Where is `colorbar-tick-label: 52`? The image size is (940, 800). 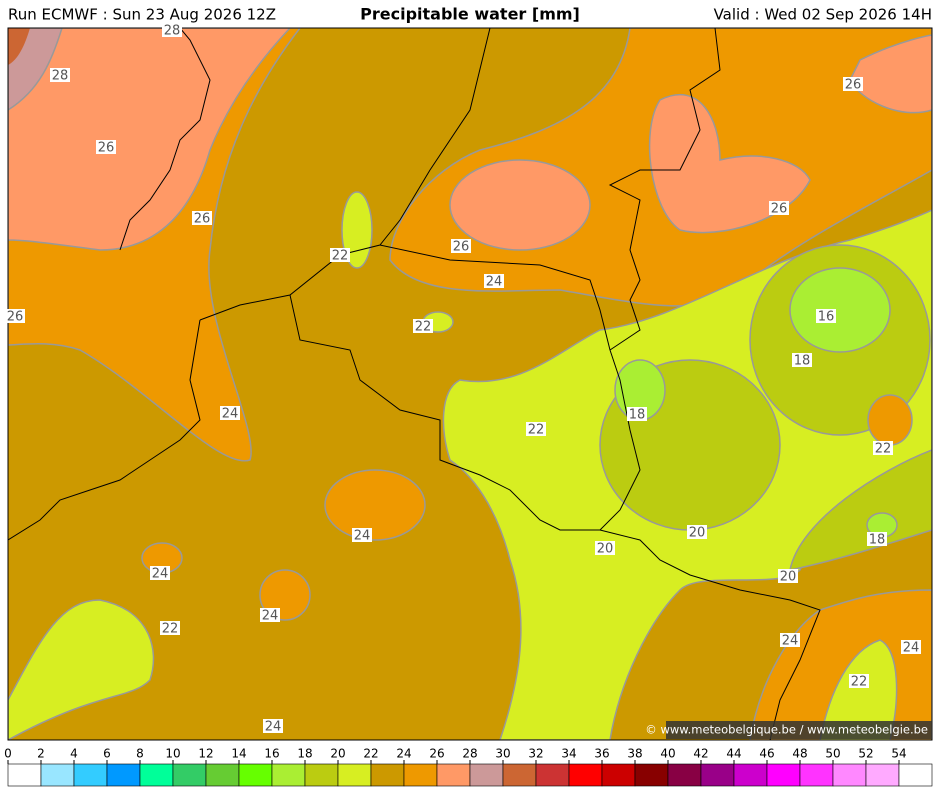
colorbar-tick-label: 52 is located at coordinates (865, 754).